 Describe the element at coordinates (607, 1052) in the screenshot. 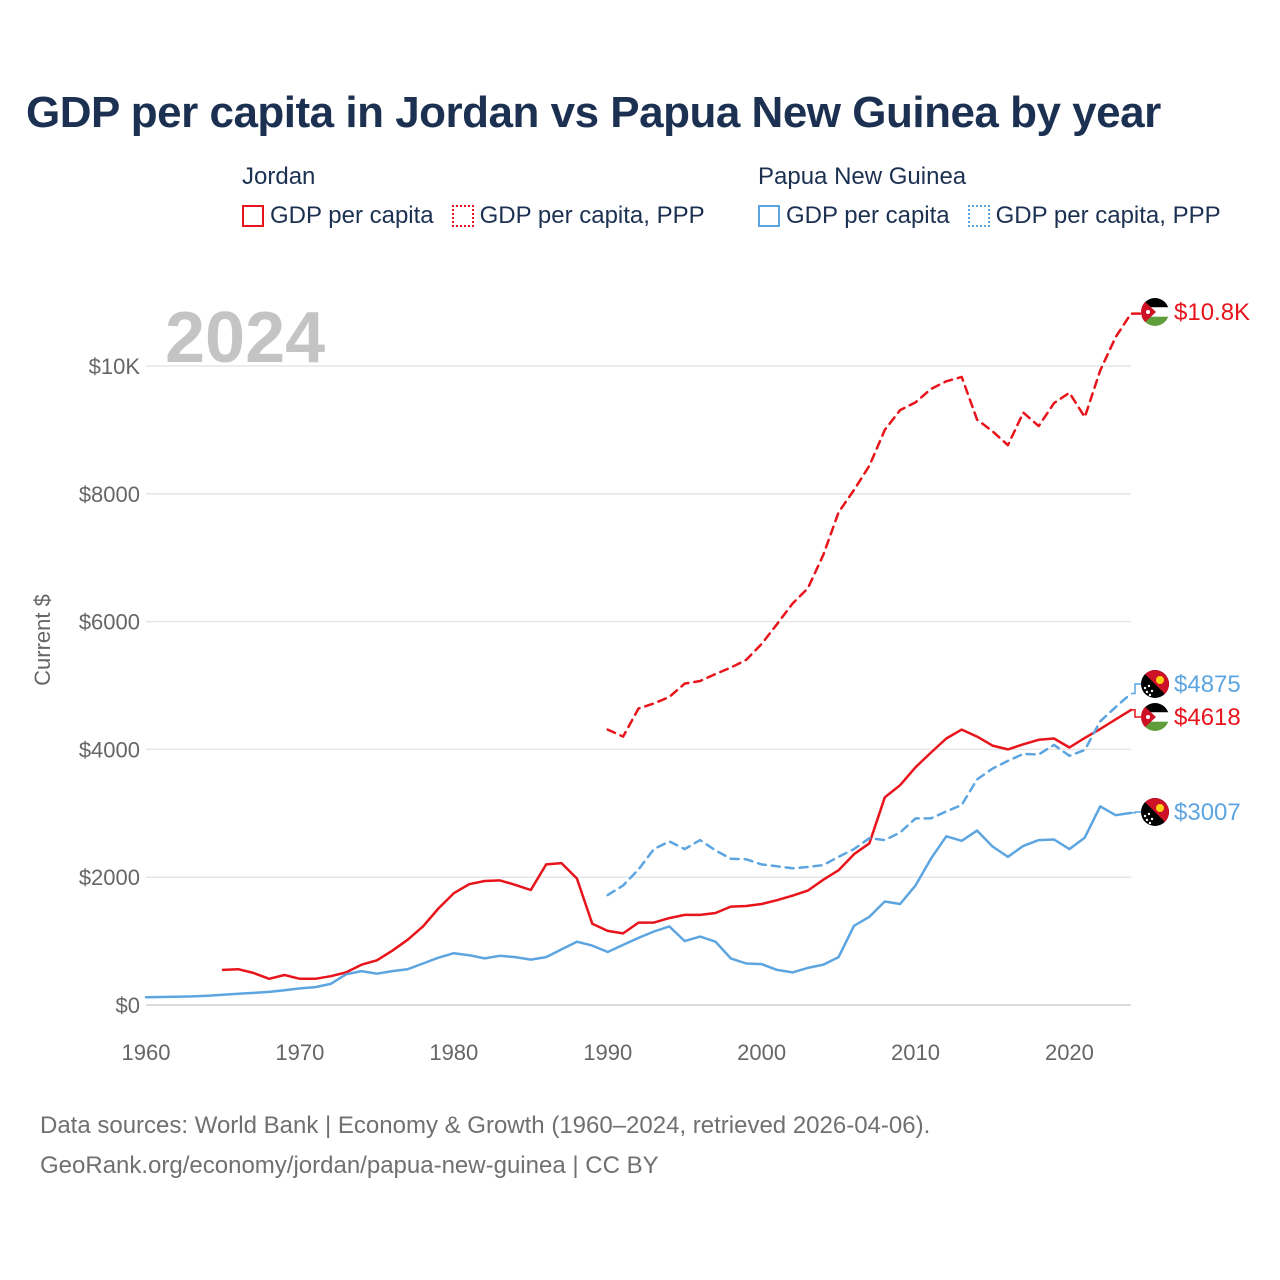

I see `x-tick-label: 1990` at that location.